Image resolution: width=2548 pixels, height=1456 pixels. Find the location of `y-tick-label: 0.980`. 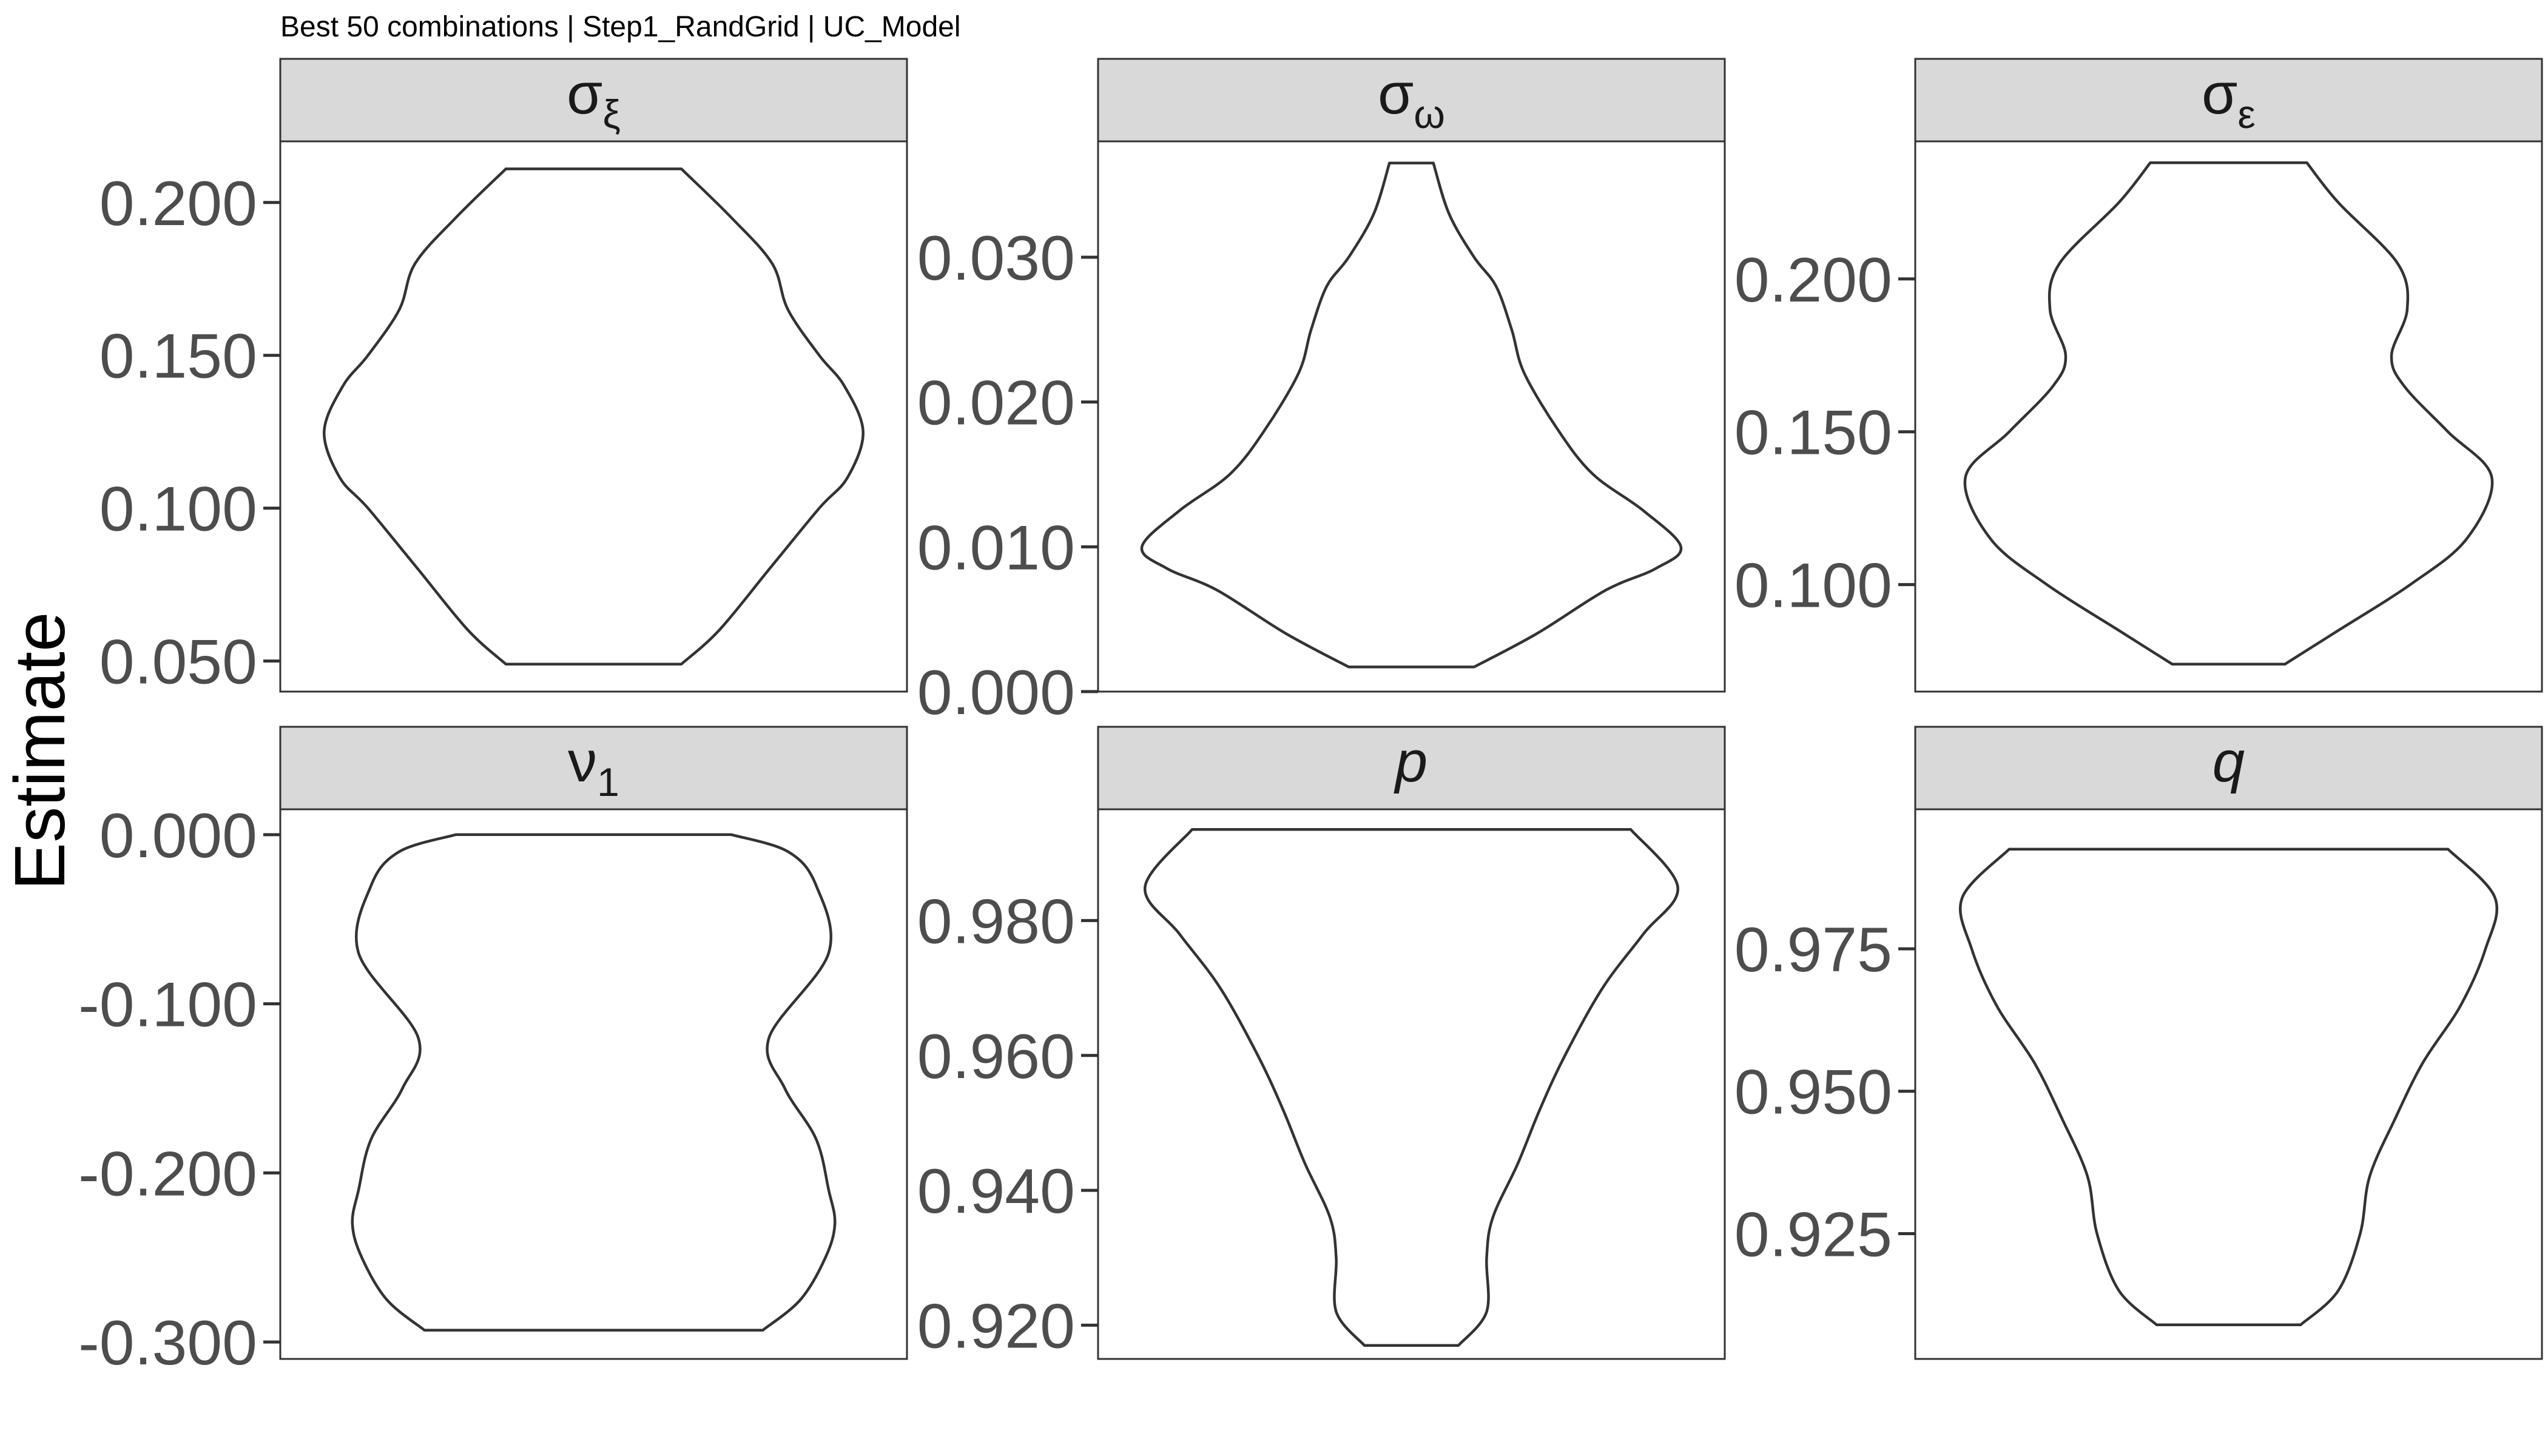

y-tick-label: 0.980 is located at coordinates (996, 921).